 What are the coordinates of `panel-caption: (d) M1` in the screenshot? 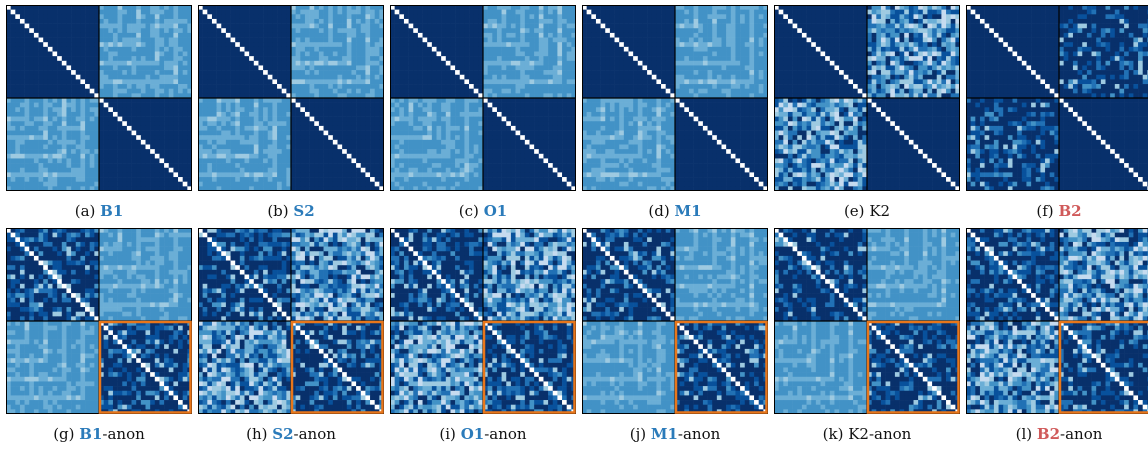 It's located at (675, 211).